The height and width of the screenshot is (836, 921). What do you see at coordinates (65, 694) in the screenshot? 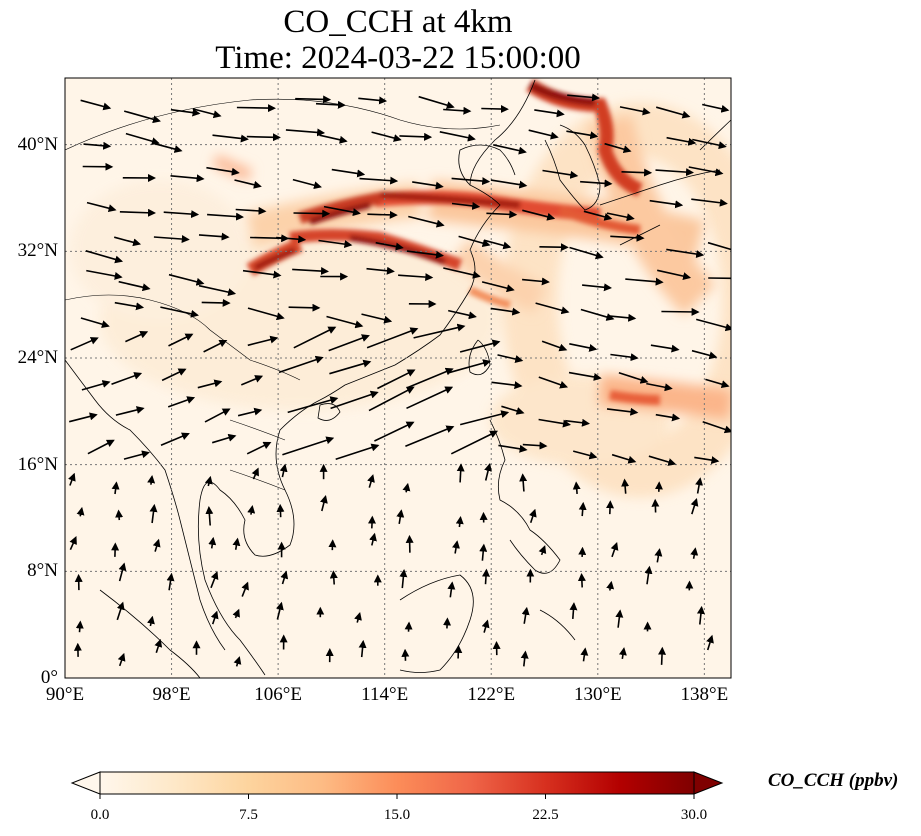
I see `x-tick-label: 90°E` at bounding box center [65, 694].